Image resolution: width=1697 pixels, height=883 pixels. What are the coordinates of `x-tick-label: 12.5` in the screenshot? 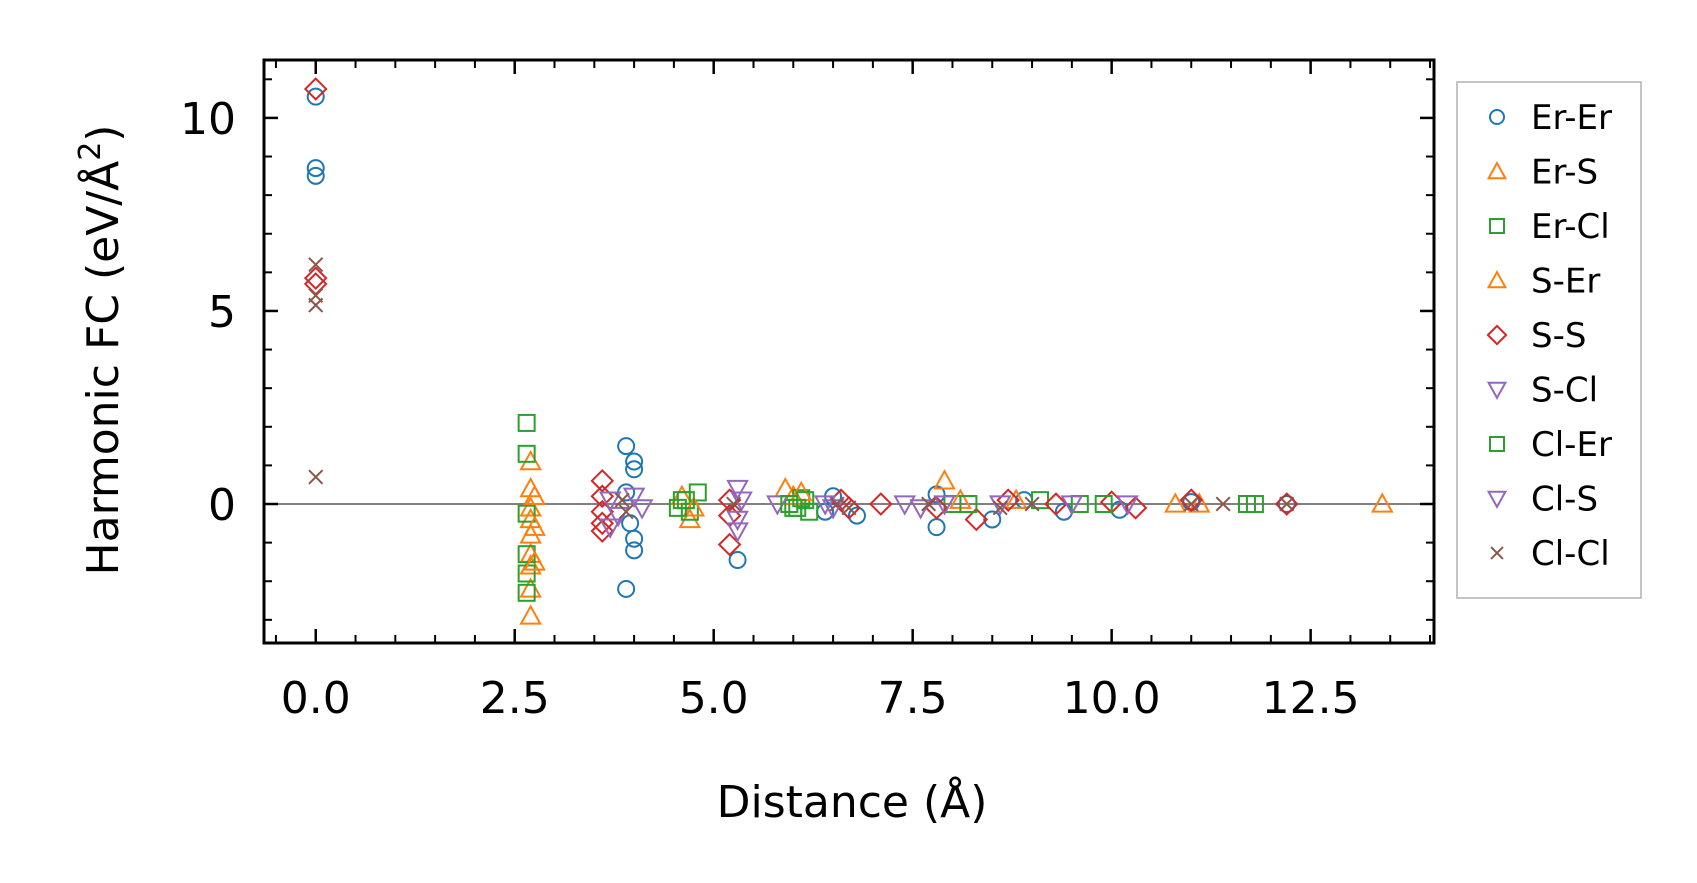 It's located at (1311, 698).